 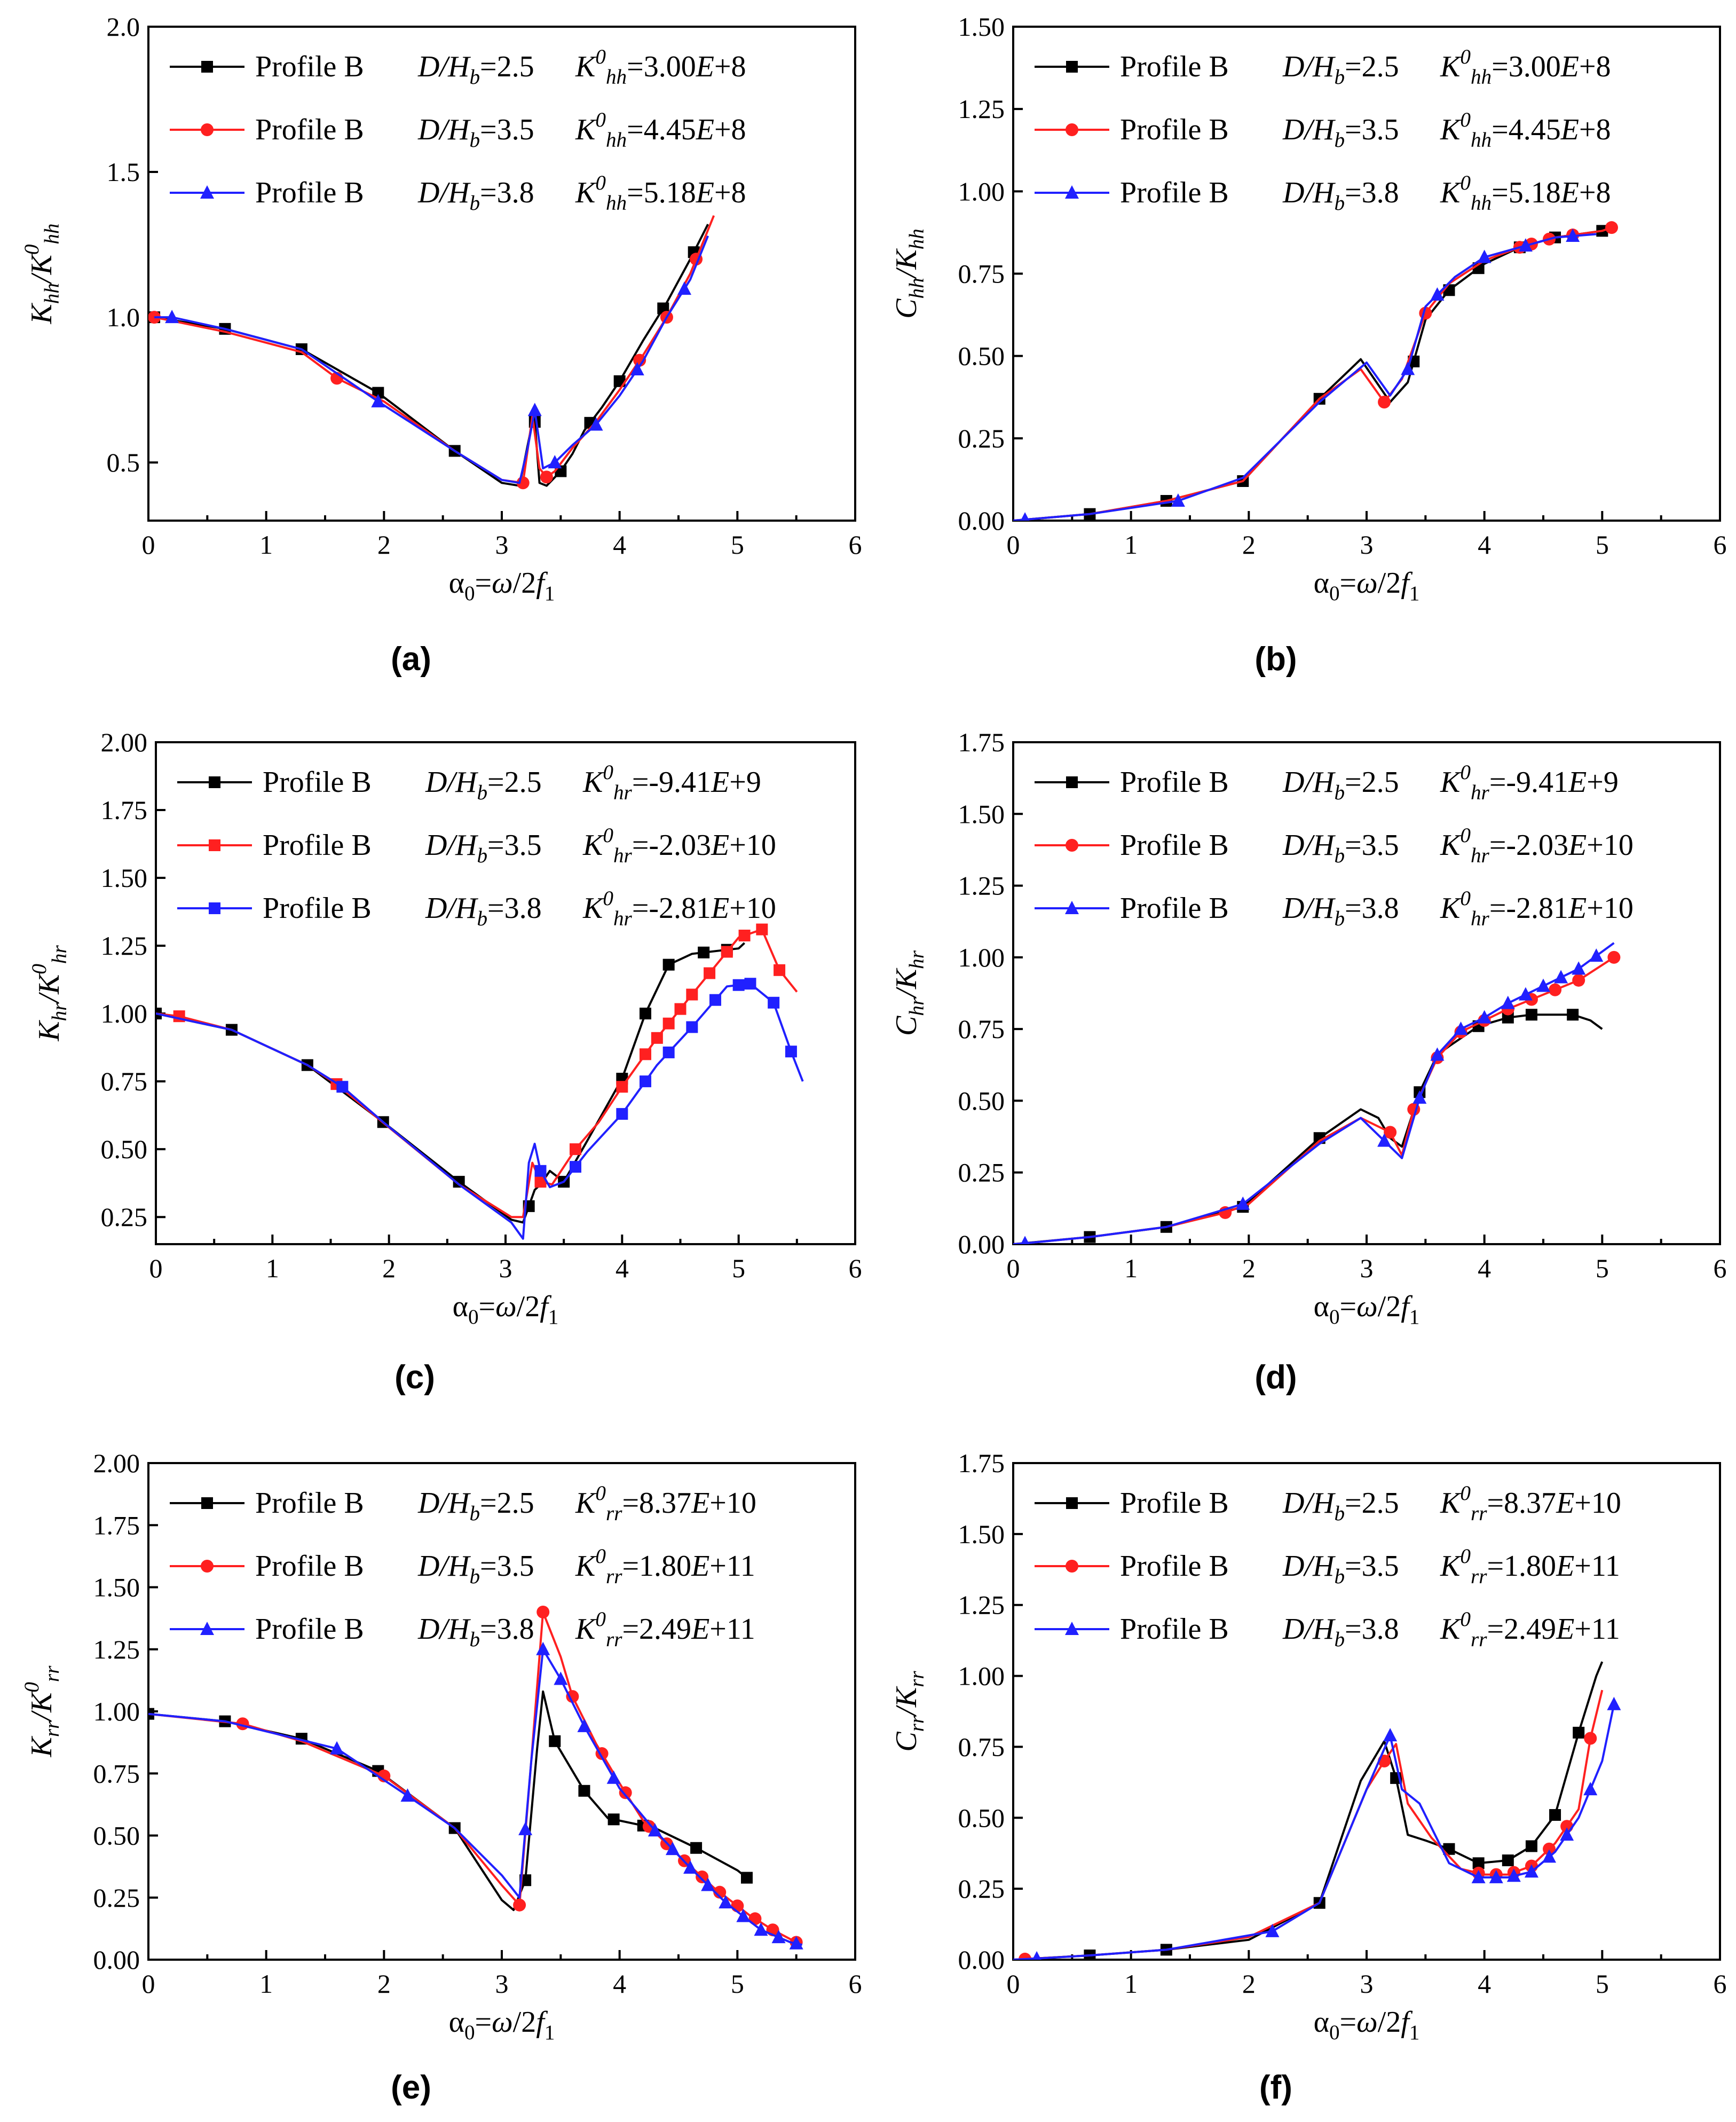 What do you see at coordinates (981, 1463) in the screenshot?
I see `y-tick-label: 1.75` at bounding box center [981, 1463].